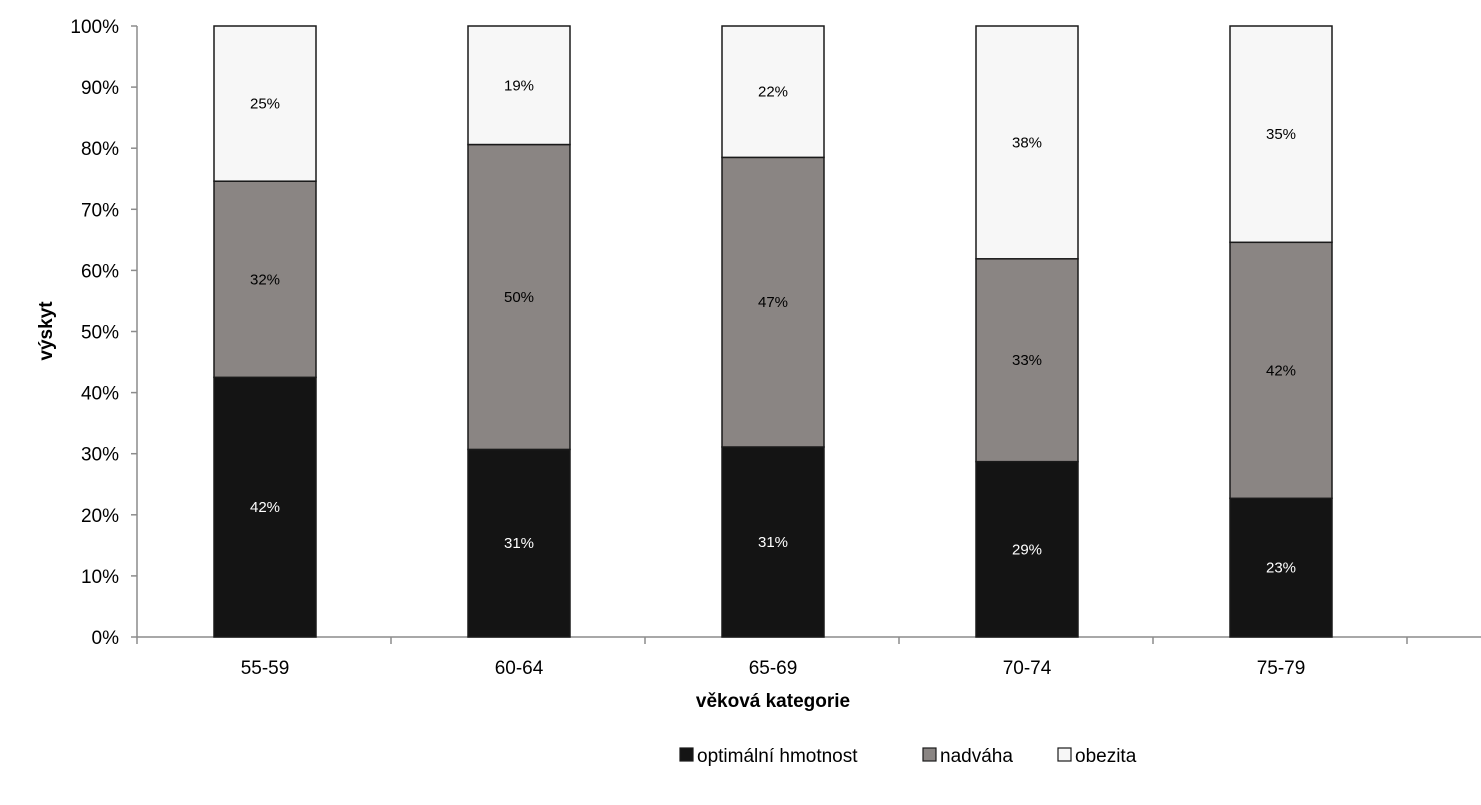 The height and width of the screenshot is (805, 1481). Describe the element at coordinates (46, 331) in the screenshot. I see `y-axis-title: výskyt` at that location.